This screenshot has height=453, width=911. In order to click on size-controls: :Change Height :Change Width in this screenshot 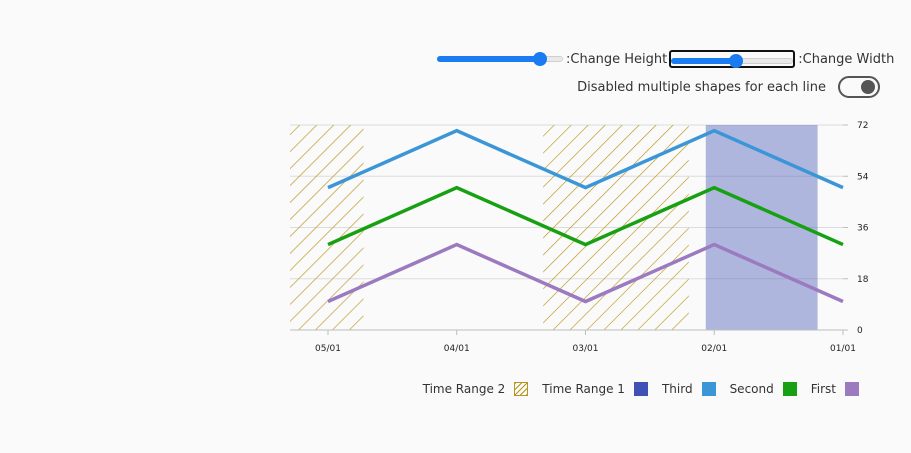, I will do `click(666, 59)`.